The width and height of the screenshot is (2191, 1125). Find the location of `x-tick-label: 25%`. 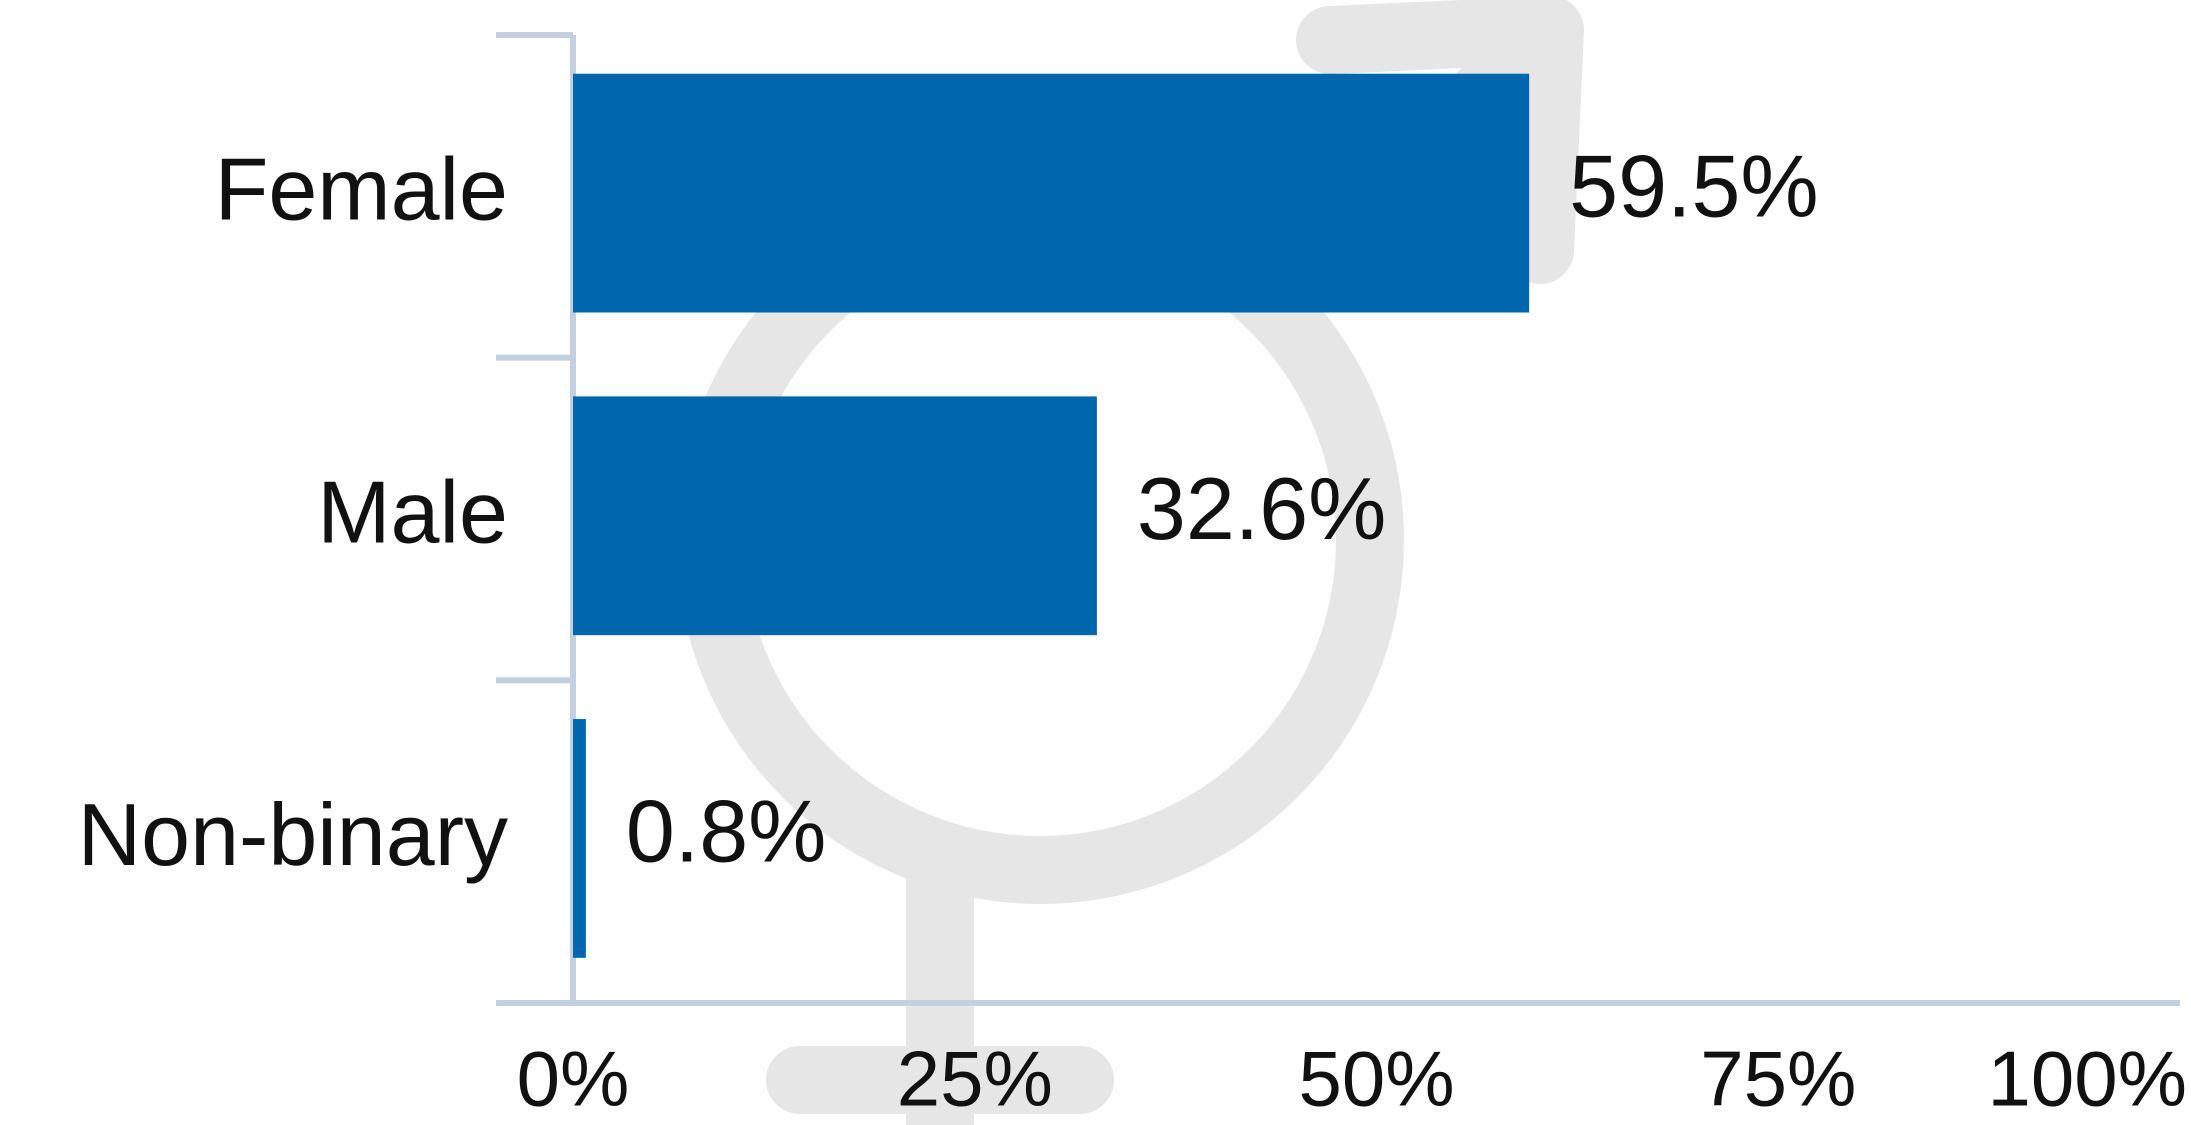

x-tick-label: 25% is located at coordinates (975, 1079).